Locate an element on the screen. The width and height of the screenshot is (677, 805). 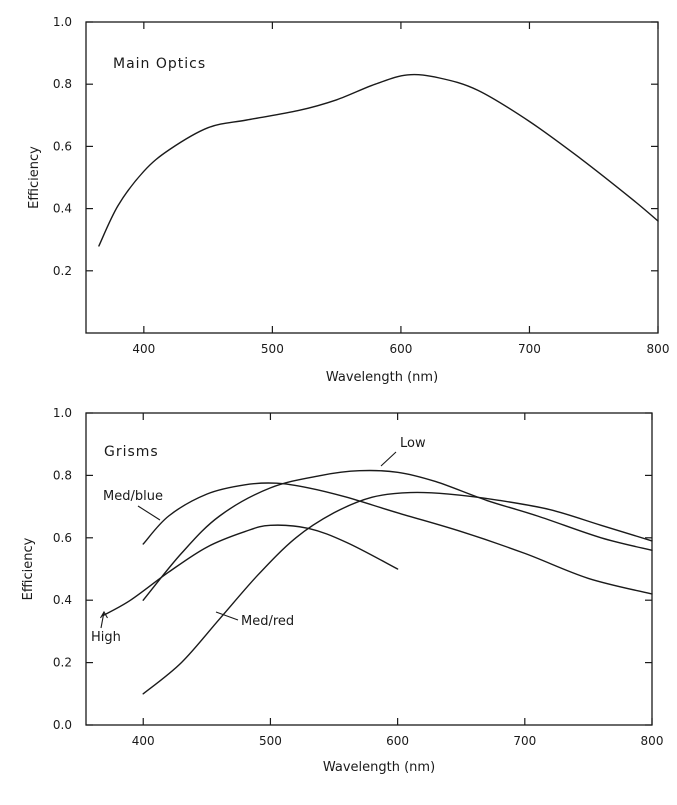
annotation-leader-low is located at coordinates (388, 459).